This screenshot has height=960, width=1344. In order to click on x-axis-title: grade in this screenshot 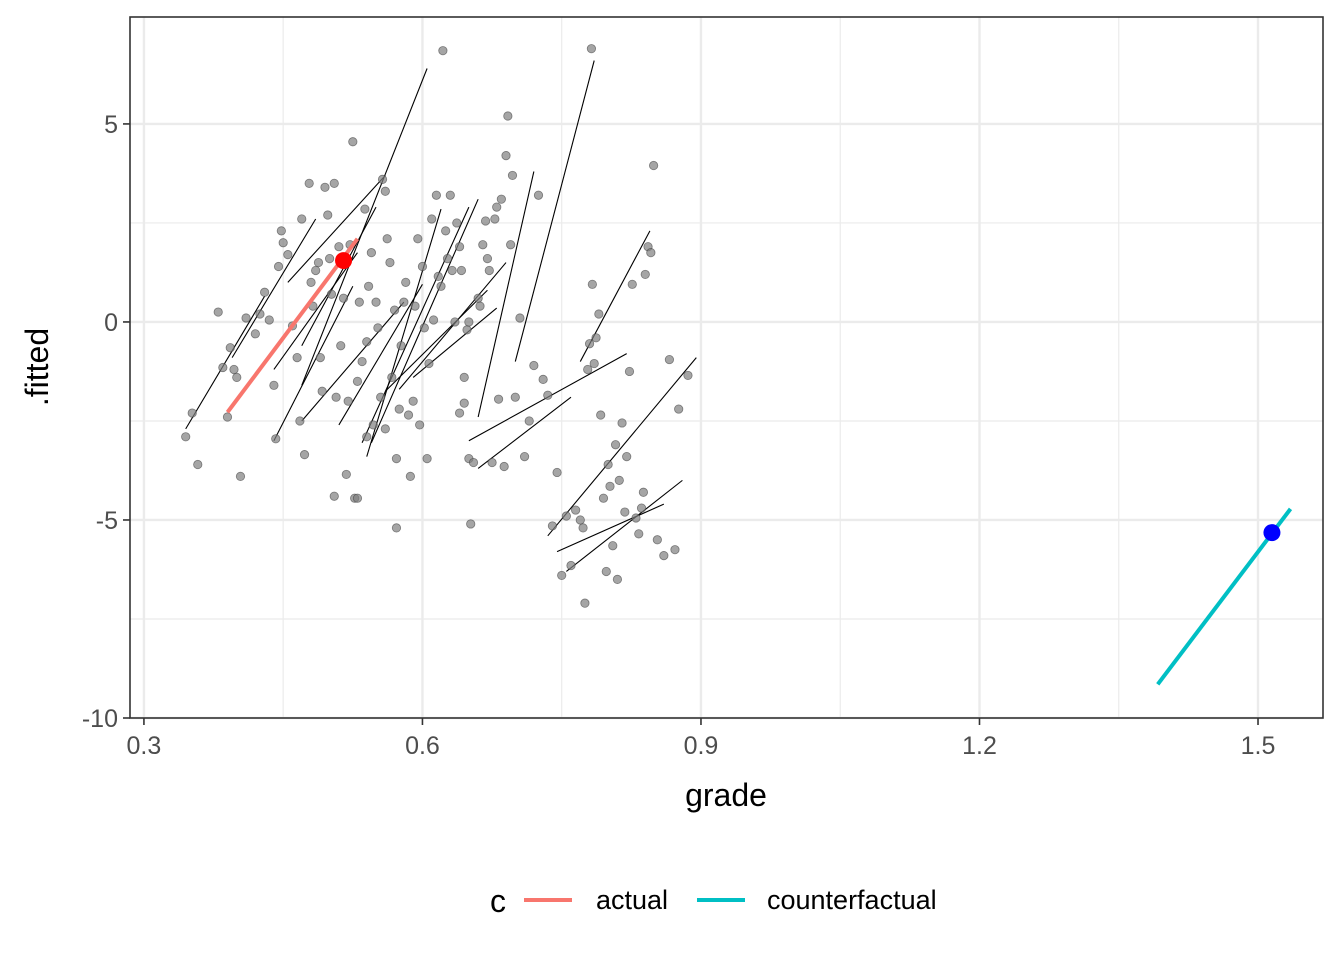, I will do `click(726, 795)`.